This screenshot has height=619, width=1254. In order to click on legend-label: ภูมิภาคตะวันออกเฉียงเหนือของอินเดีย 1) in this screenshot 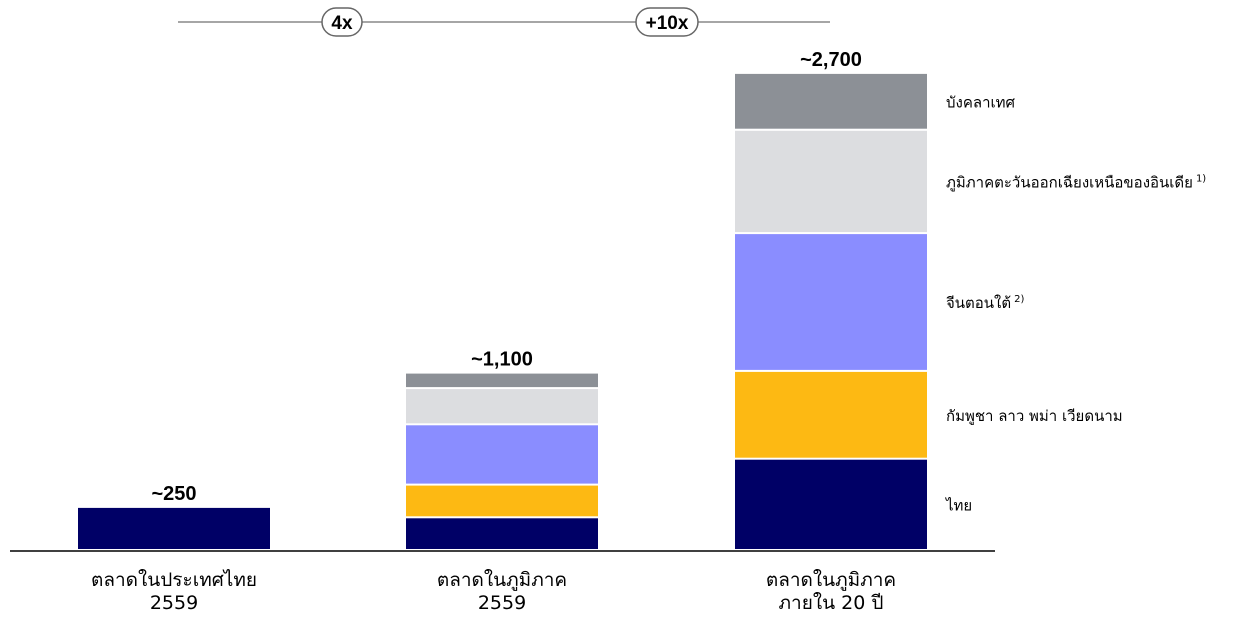, I will do `click(1076, 182)`.